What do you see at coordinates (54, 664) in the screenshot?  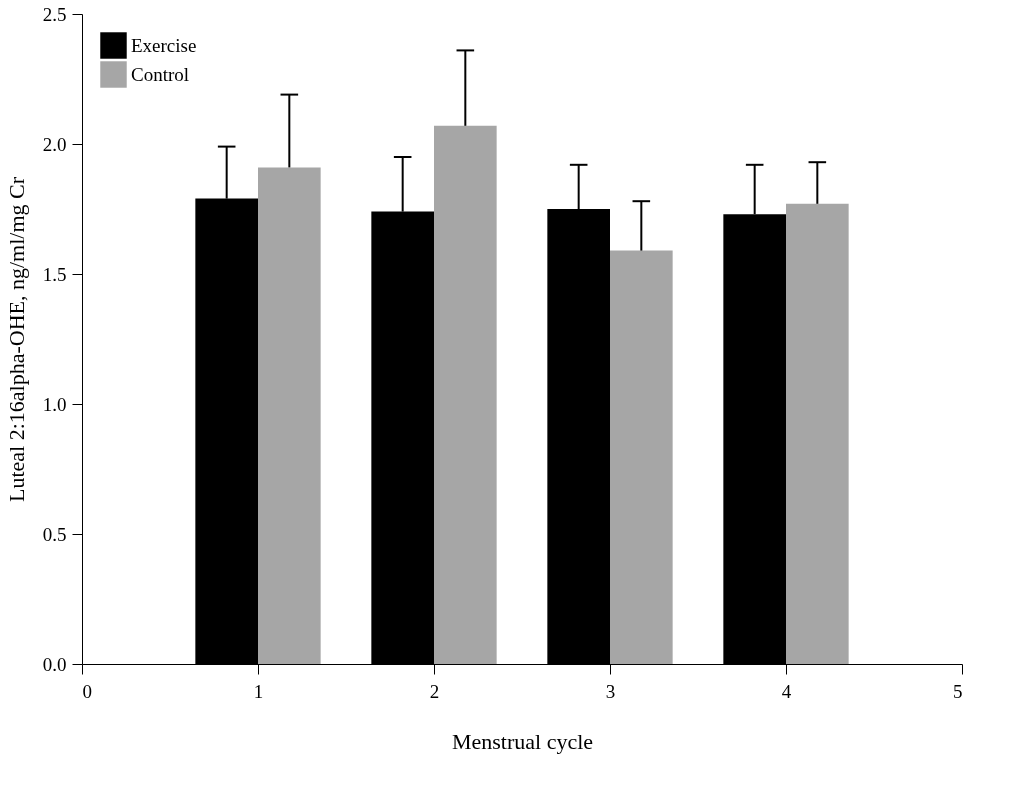 I see `y-tick-label: 0.0` at bounding box center [54, 664].